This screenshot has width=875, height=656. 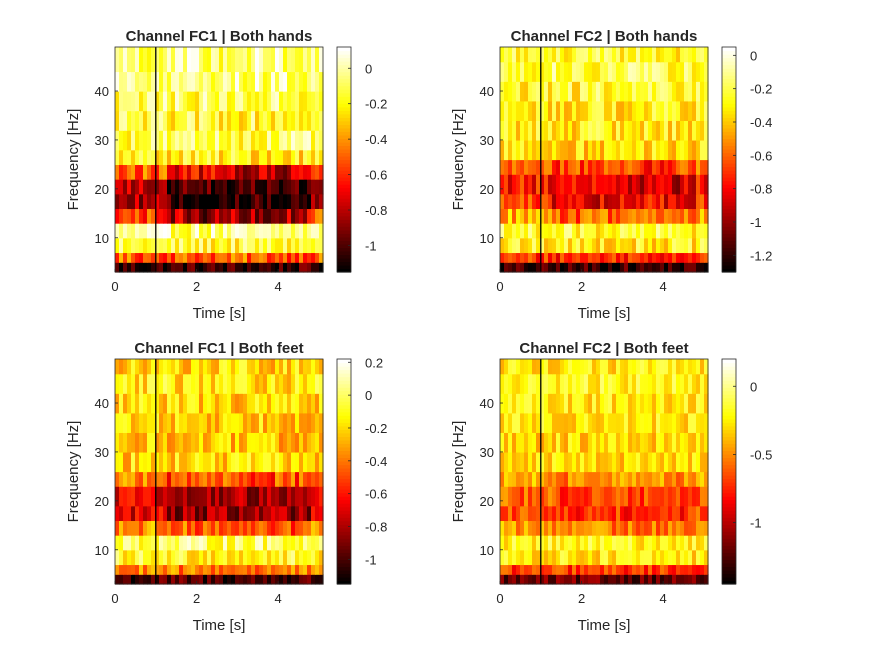 I want to click on colorbar-tick-label: -0.4, so click(x=761, y=122).